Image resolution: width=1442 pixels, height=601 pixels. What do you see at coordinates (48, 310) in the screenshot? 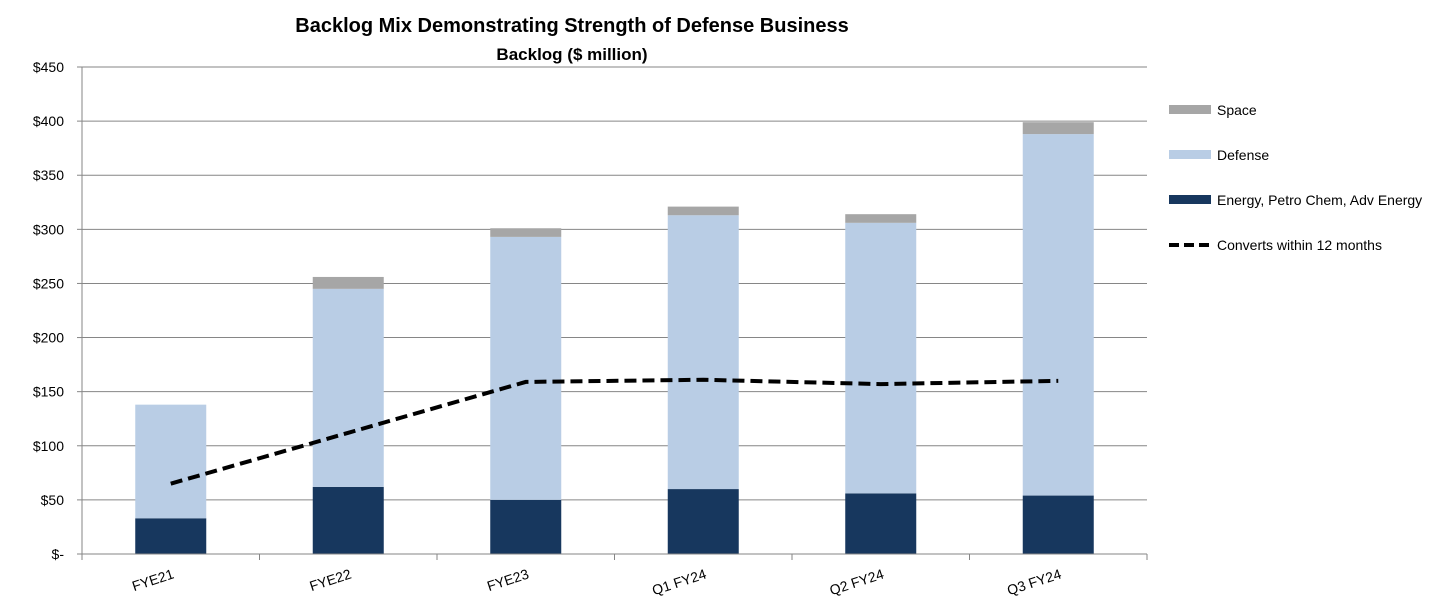
I see `y-axis-ticks: $- $50 $100 $150 $200 $250 $300 $350 $400 $450` at bounding box center [48, 310].